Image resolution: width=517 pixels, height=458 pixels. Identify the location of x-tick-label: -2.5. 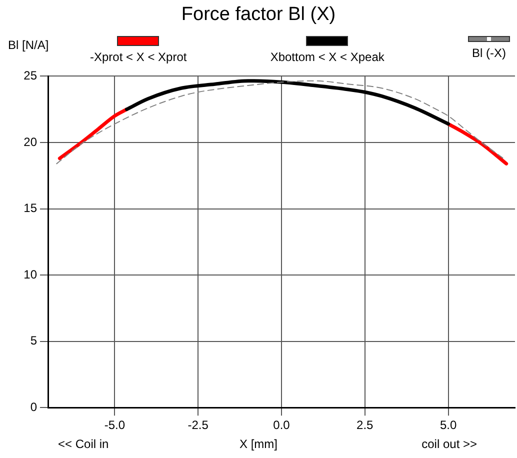
(198, 425).